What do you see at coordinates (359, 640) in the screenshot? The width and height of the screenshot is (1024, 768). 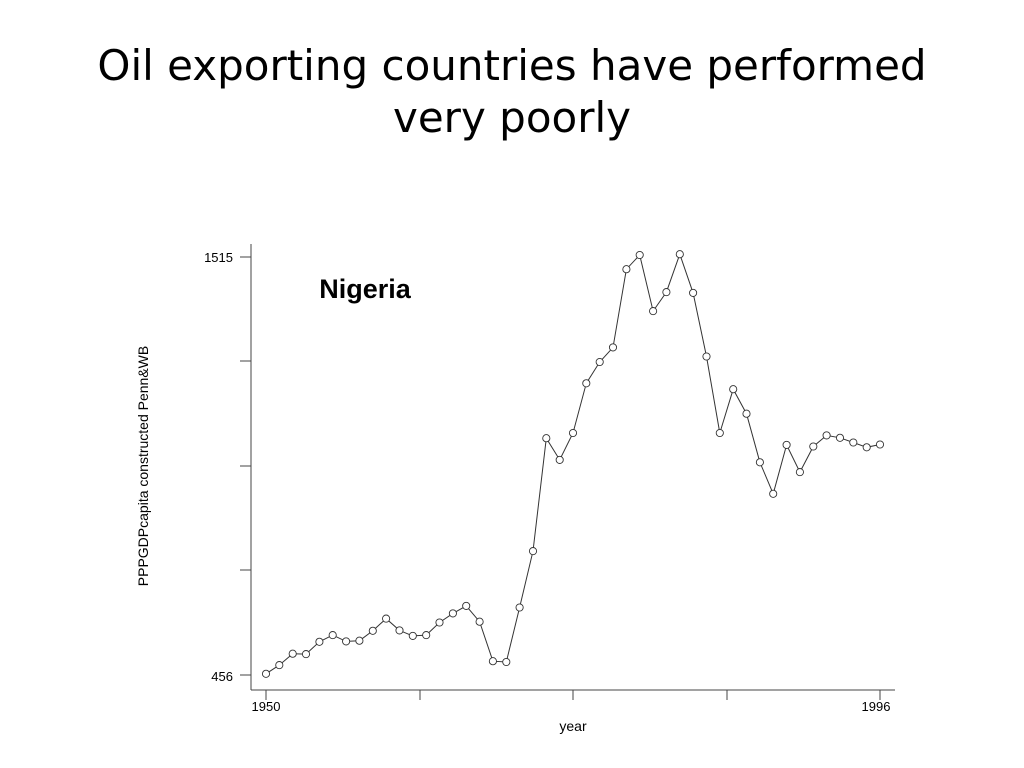 I see `data-point-1957` at bounding box center [359, 640].